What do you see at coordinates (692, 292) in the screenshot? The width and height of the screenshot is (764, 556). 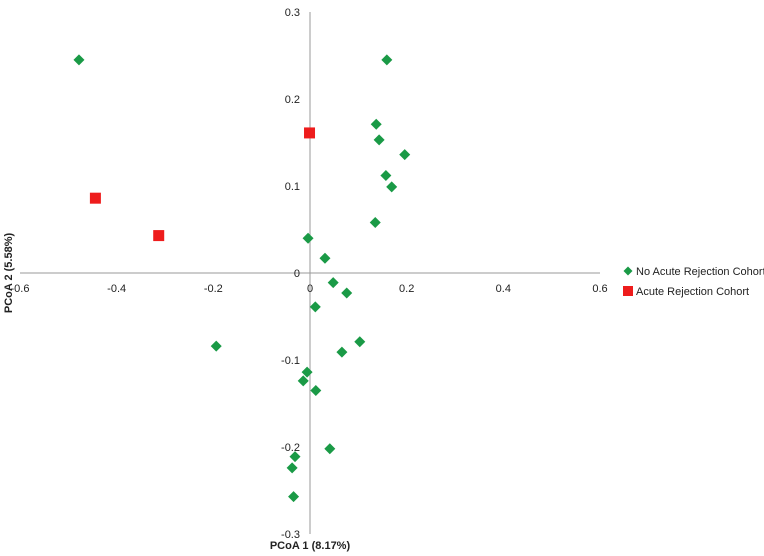 I see `legend-label: Acute Rejection Cohort` at bounding box center [692, 292].